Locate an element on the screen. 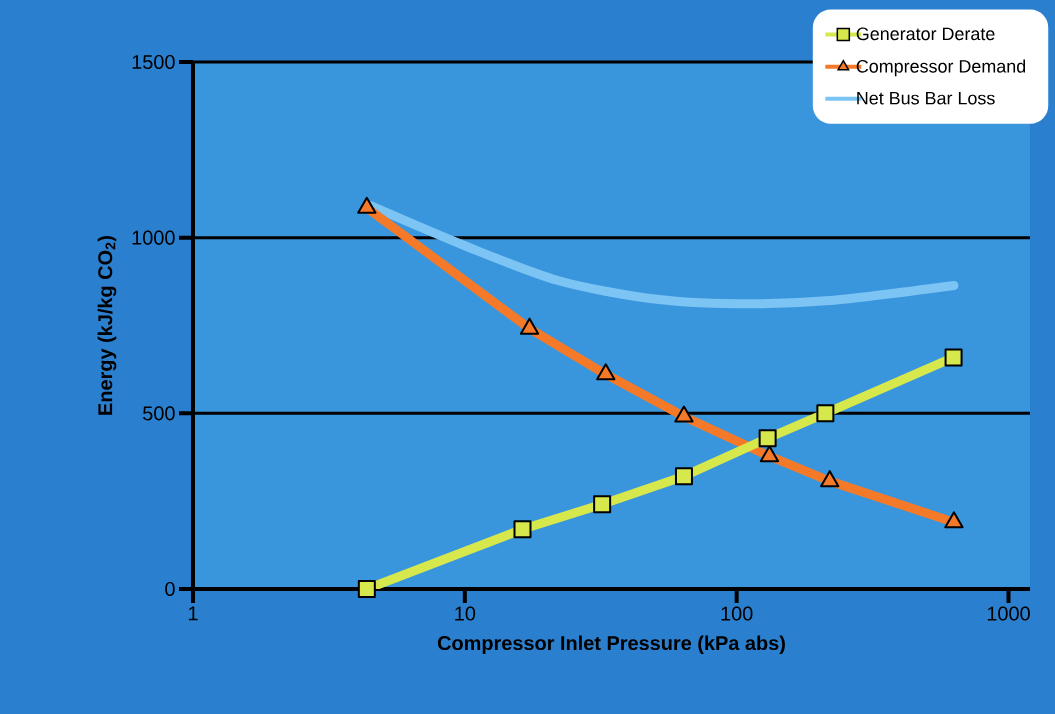  x-tick-label: 1000 is located at coordinates (1008, 613).